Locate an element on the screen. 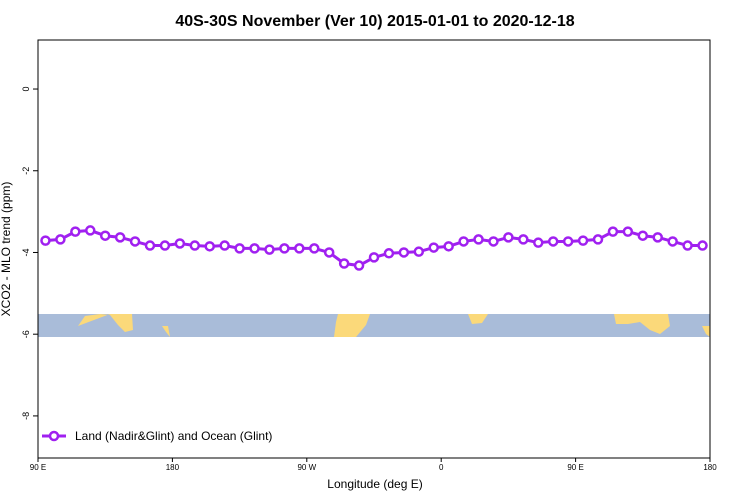 This screenshot has height=500, width=750. x-axis-label: Longitude (deg E) is located at coordinates (374, 484).